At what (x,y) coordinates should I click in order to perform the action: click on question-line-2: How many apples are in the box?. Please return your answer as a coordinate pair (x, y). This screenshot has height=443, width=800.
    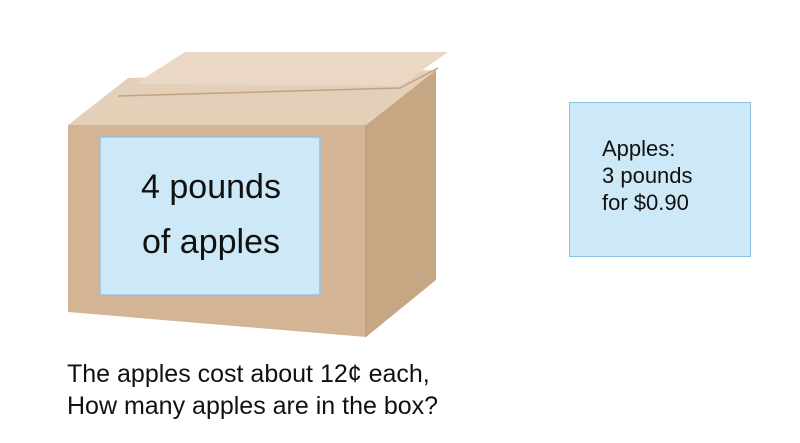
    Looking at the image, I should click on (253, 406).